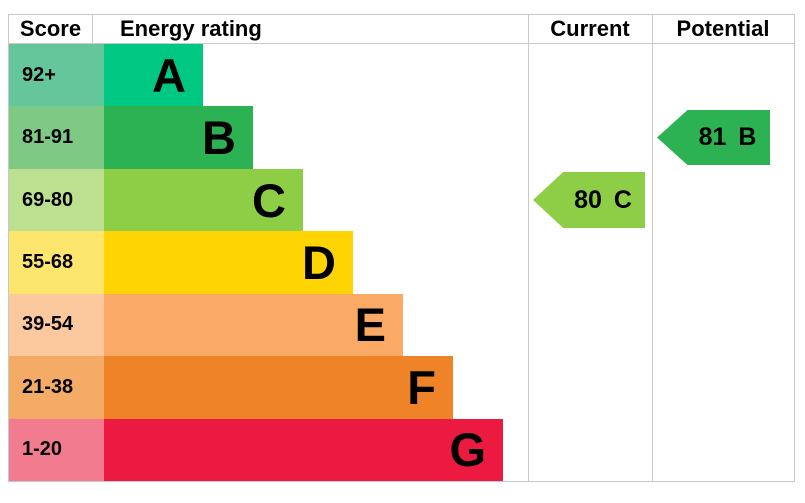 Image resolution: width=805 pixels, height=503 pixels. I want to click on potential-column-divider, so click(652, 248).